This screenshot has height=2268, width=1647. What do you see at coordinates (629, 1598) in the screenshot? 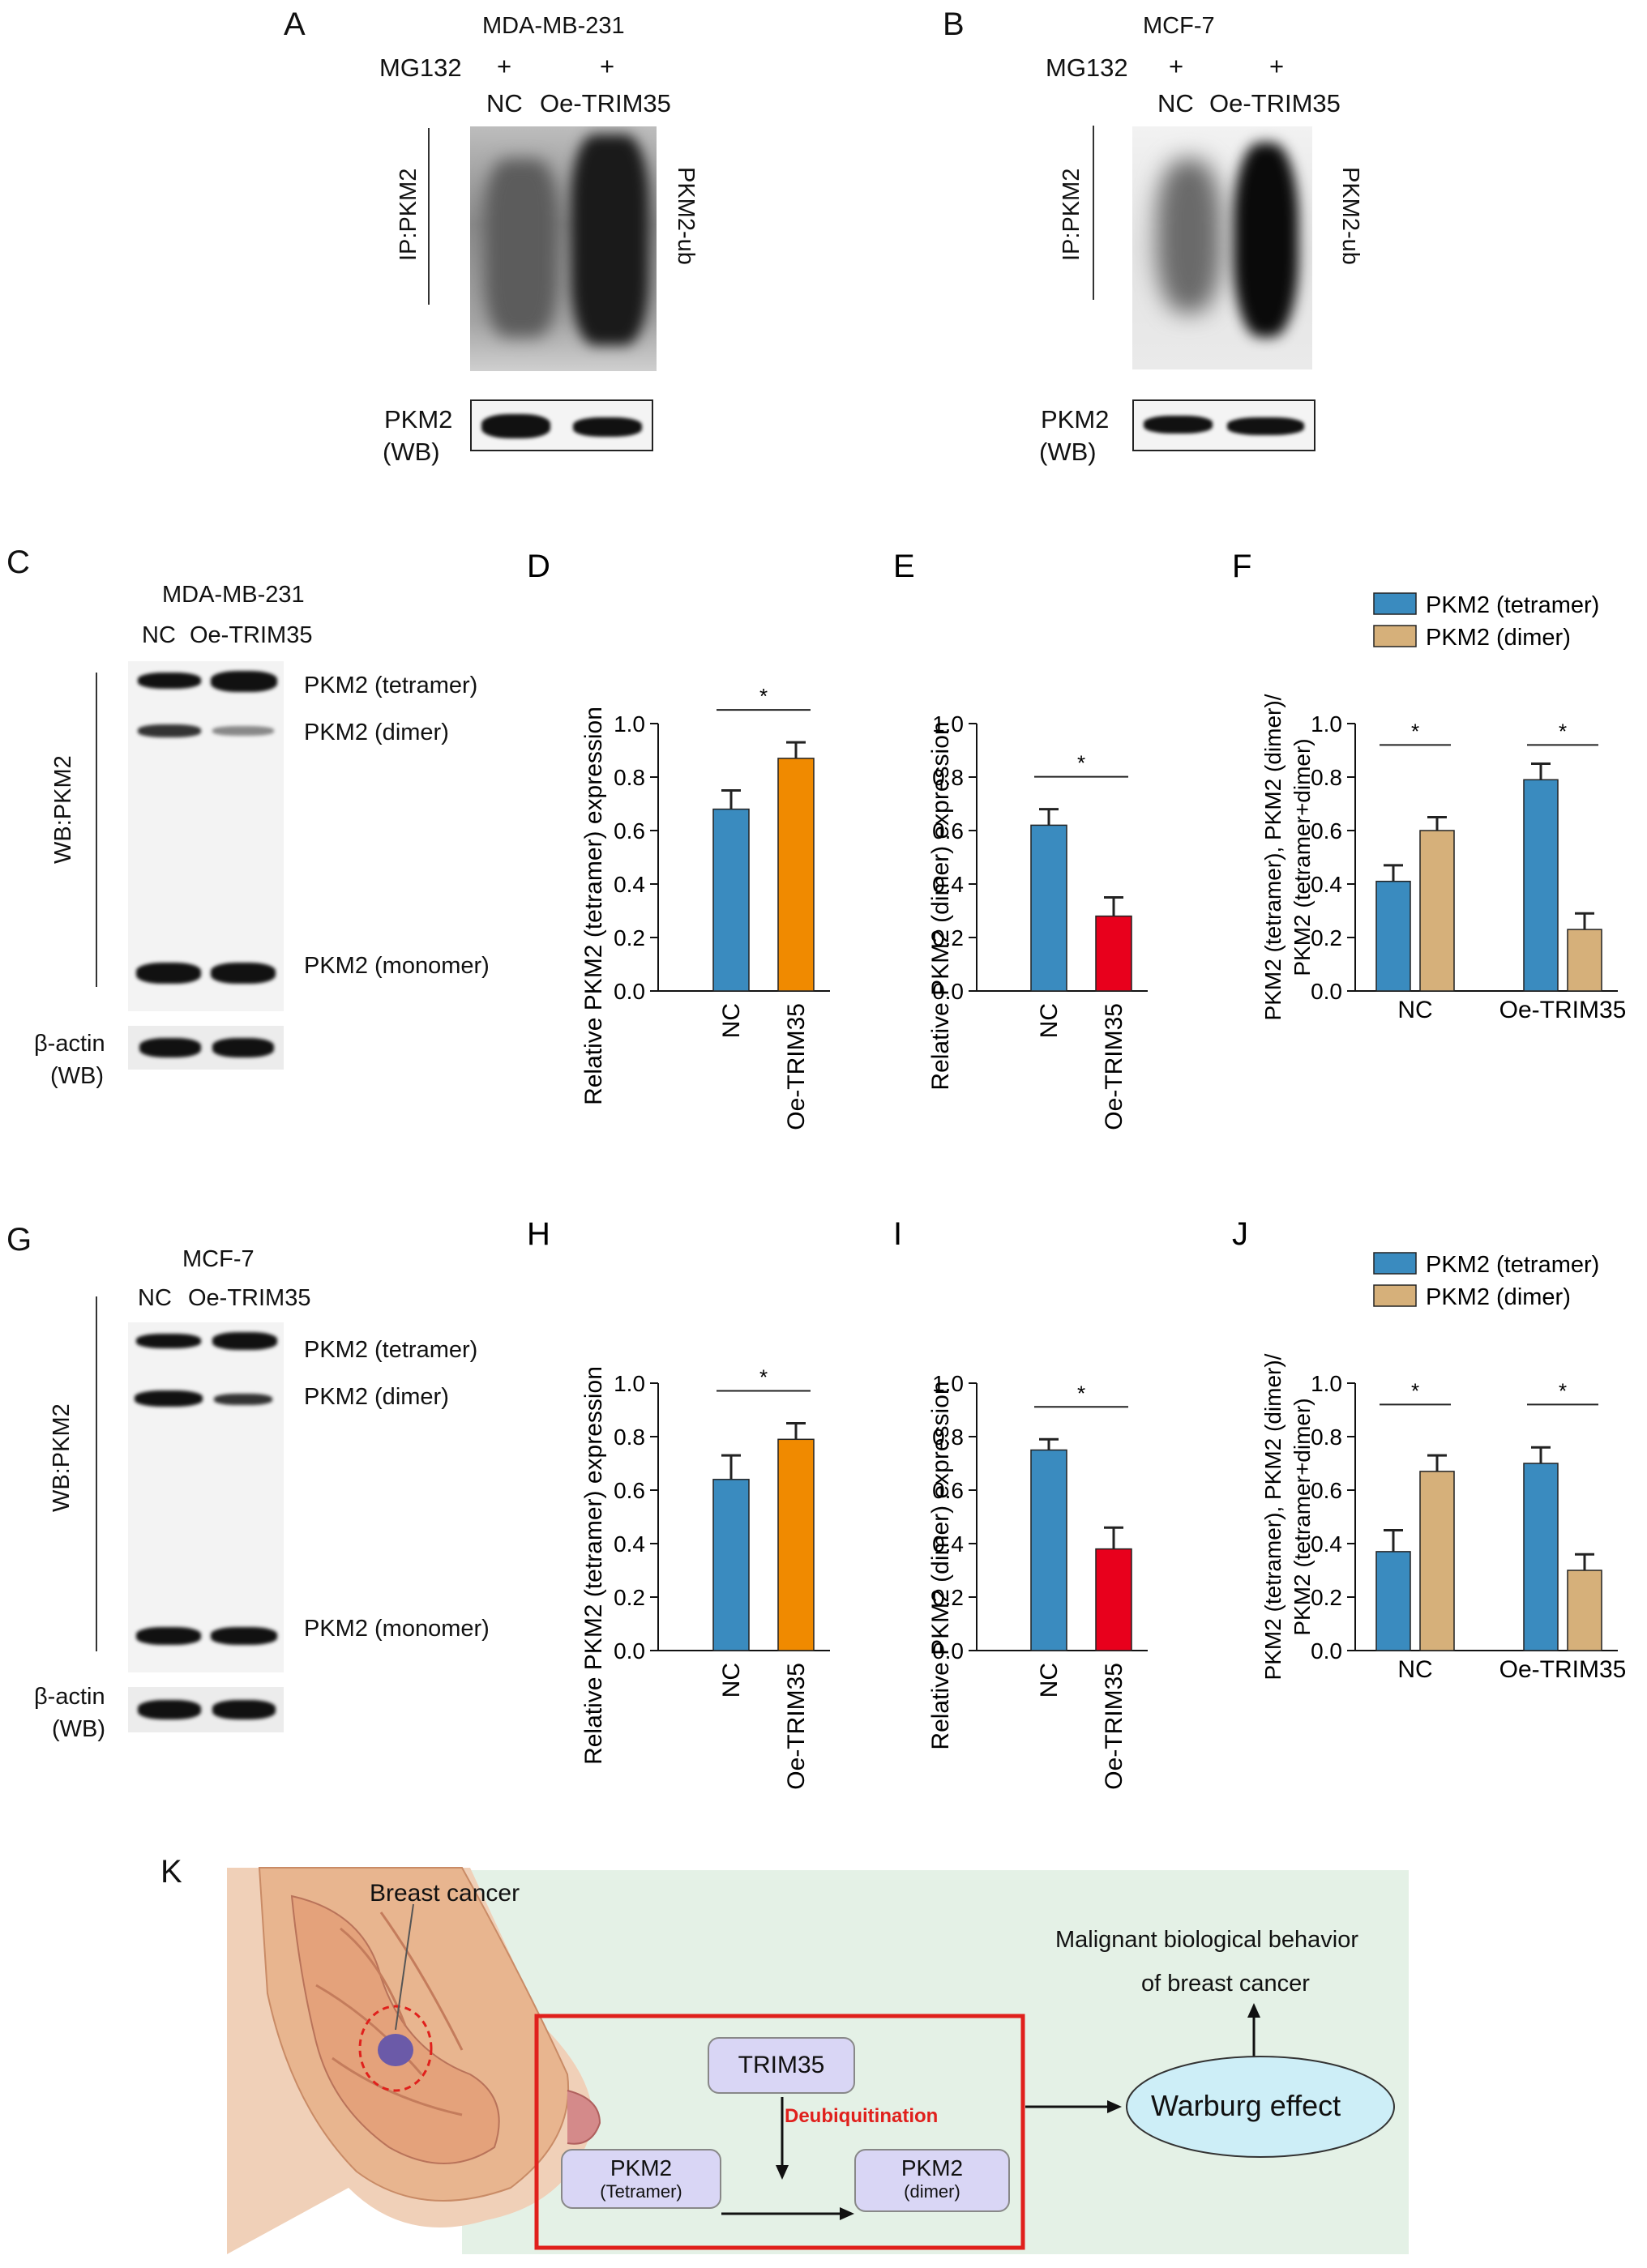
I see `chart-h-tick-label: 0.2` at bounding box center [629, 1598].